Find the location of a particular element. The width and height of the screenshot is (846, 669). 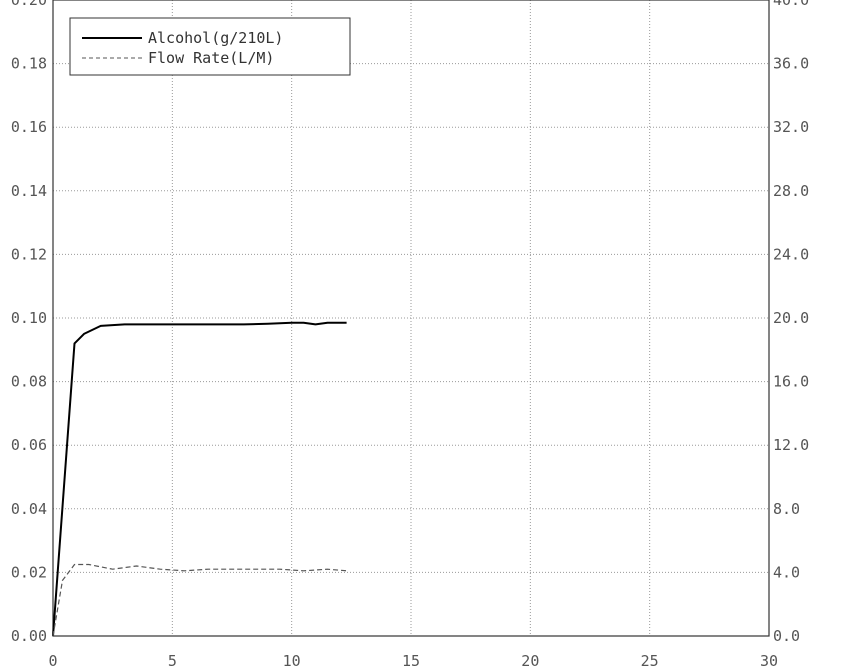

x-tick-label: 30 is located at coordinates (769, 660).